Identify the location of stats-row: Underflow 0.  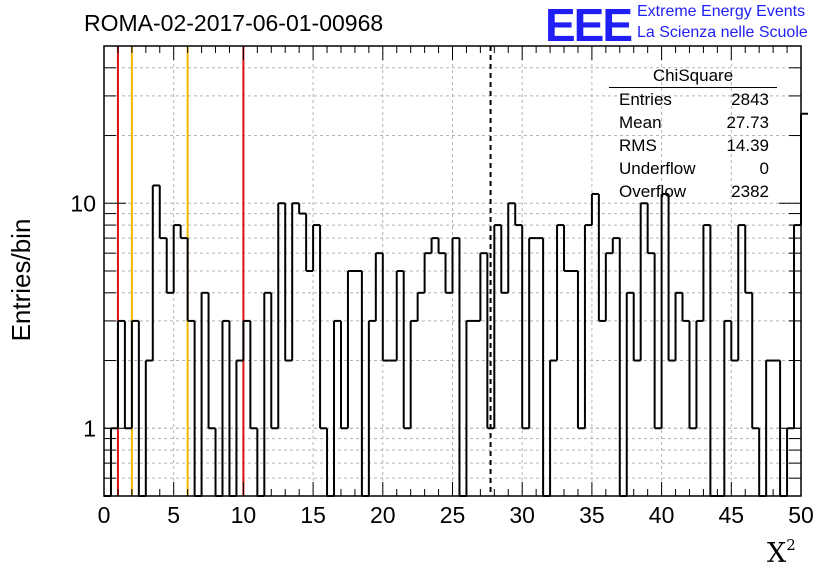
(693, 168).